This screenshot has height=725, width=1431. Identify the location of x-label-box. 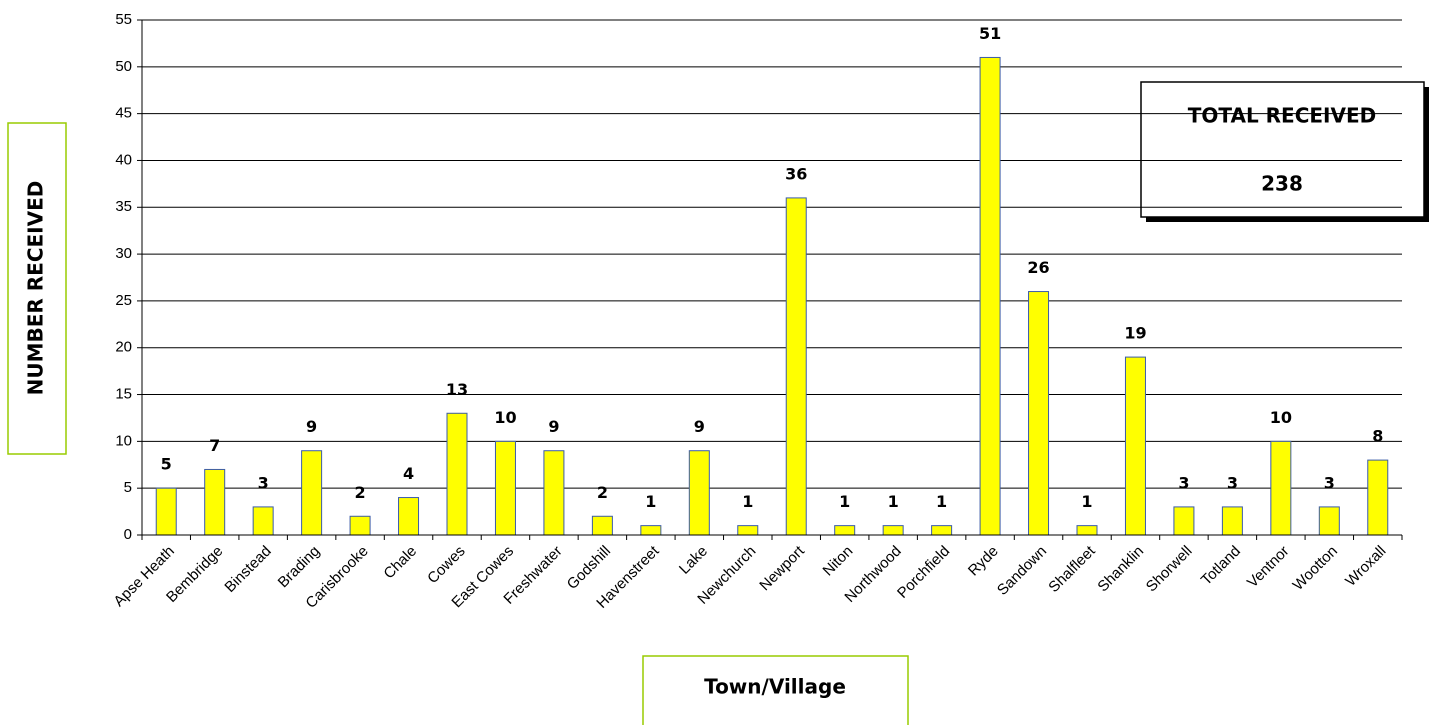
(775, 690).